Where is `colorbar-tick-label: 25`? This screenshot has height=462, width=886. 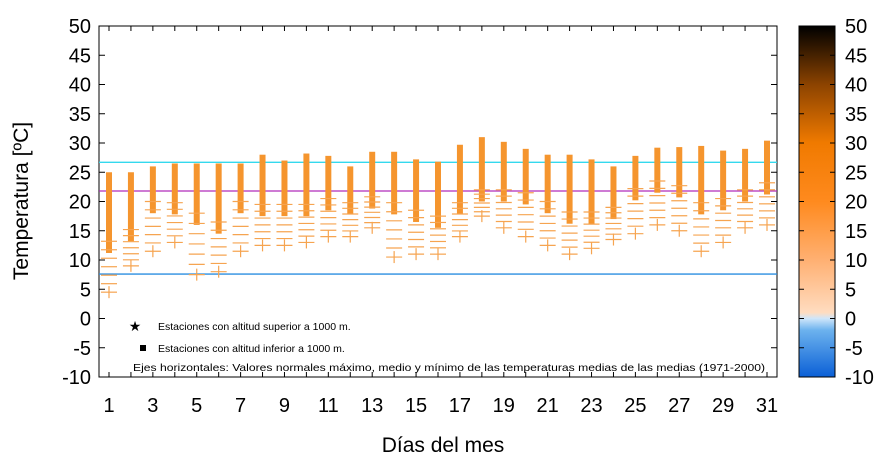
colorbar-tick-label: 25 is located at coordinates (856, 173).